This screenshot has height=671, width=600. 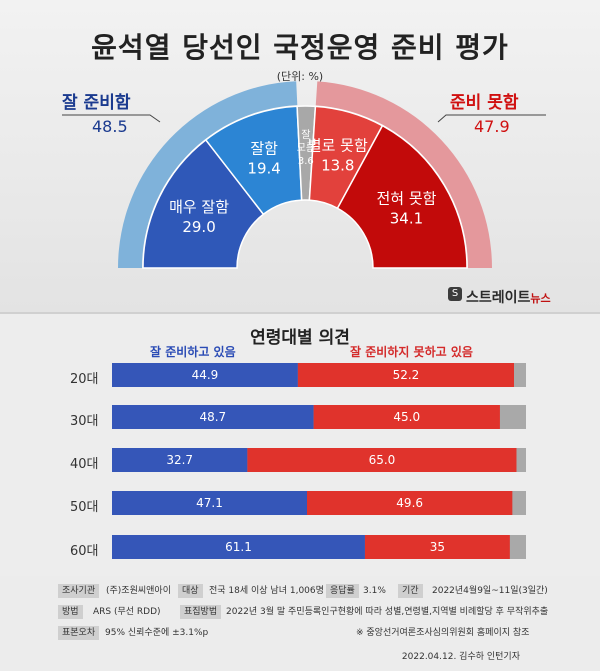 I want to click on response-value: 3.1%, so click(x=374, y=591).